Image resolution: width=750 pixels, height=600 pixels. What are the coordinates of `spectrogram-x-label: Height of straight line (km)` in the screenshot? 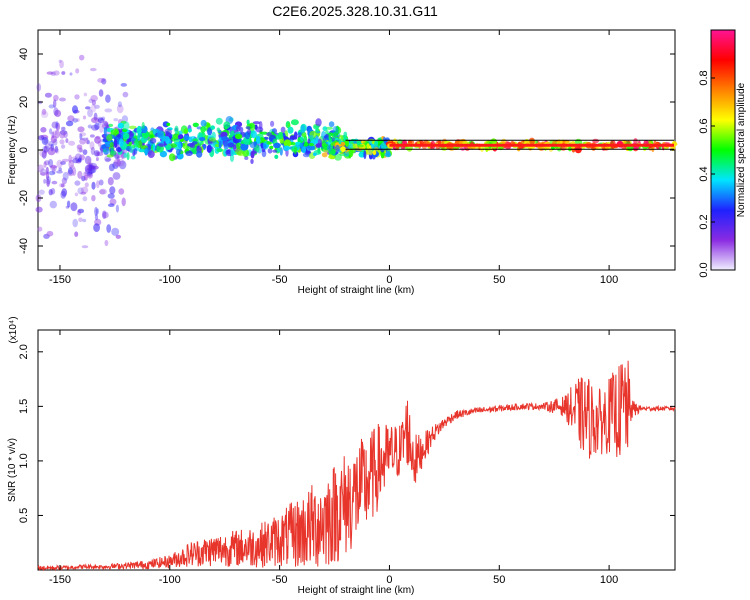 It's located at (356, 290).